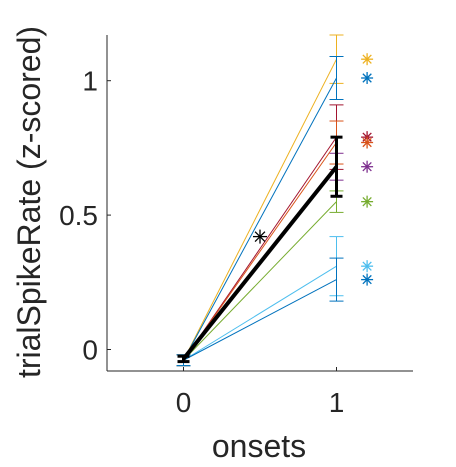 The image size is (456, 467). I want to click on marker-layer, so click(313, 169).